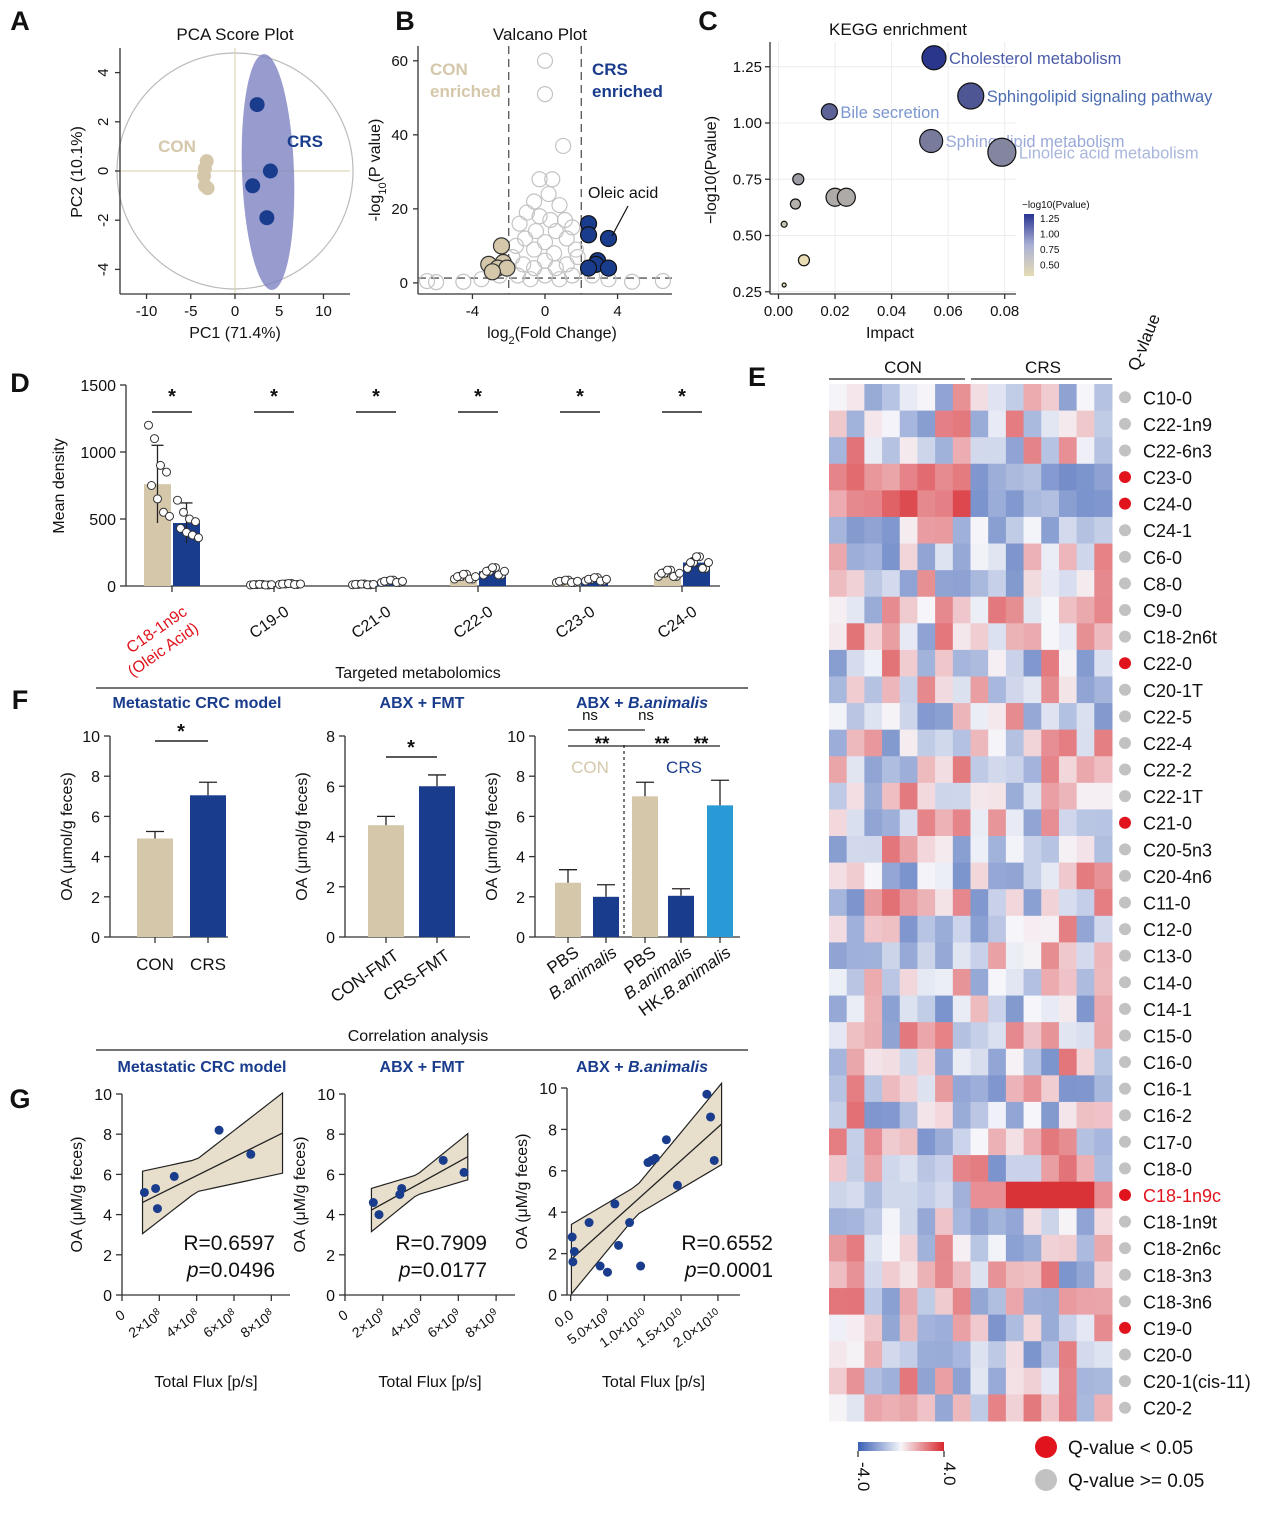 This screenshot has width=1280, height=1513. I want to click on row-label: C18-1n9t, so click(1180, 1223).